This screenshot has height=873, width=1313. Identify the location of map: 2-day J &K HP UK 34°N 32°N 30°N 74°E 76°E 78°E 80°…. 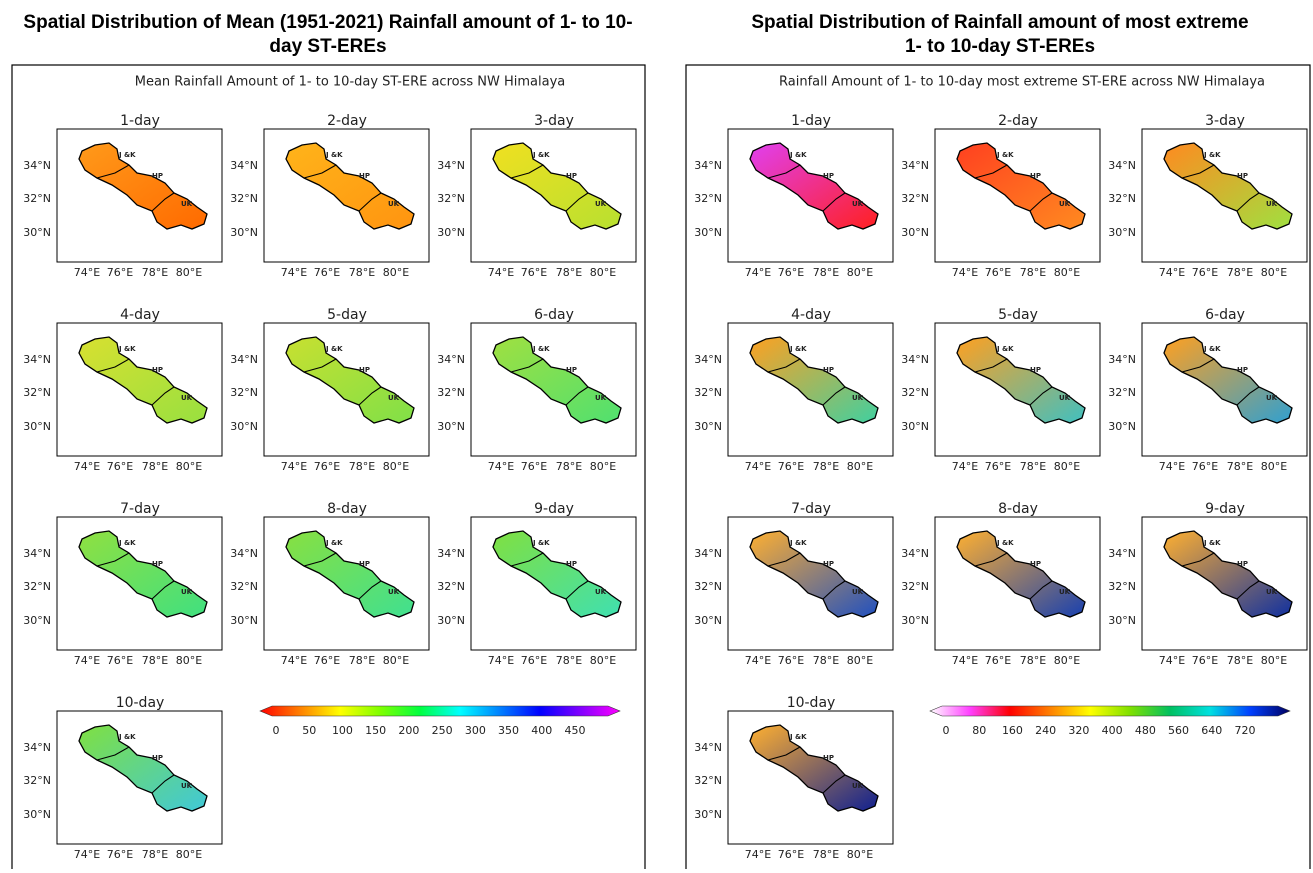
(330, 196).